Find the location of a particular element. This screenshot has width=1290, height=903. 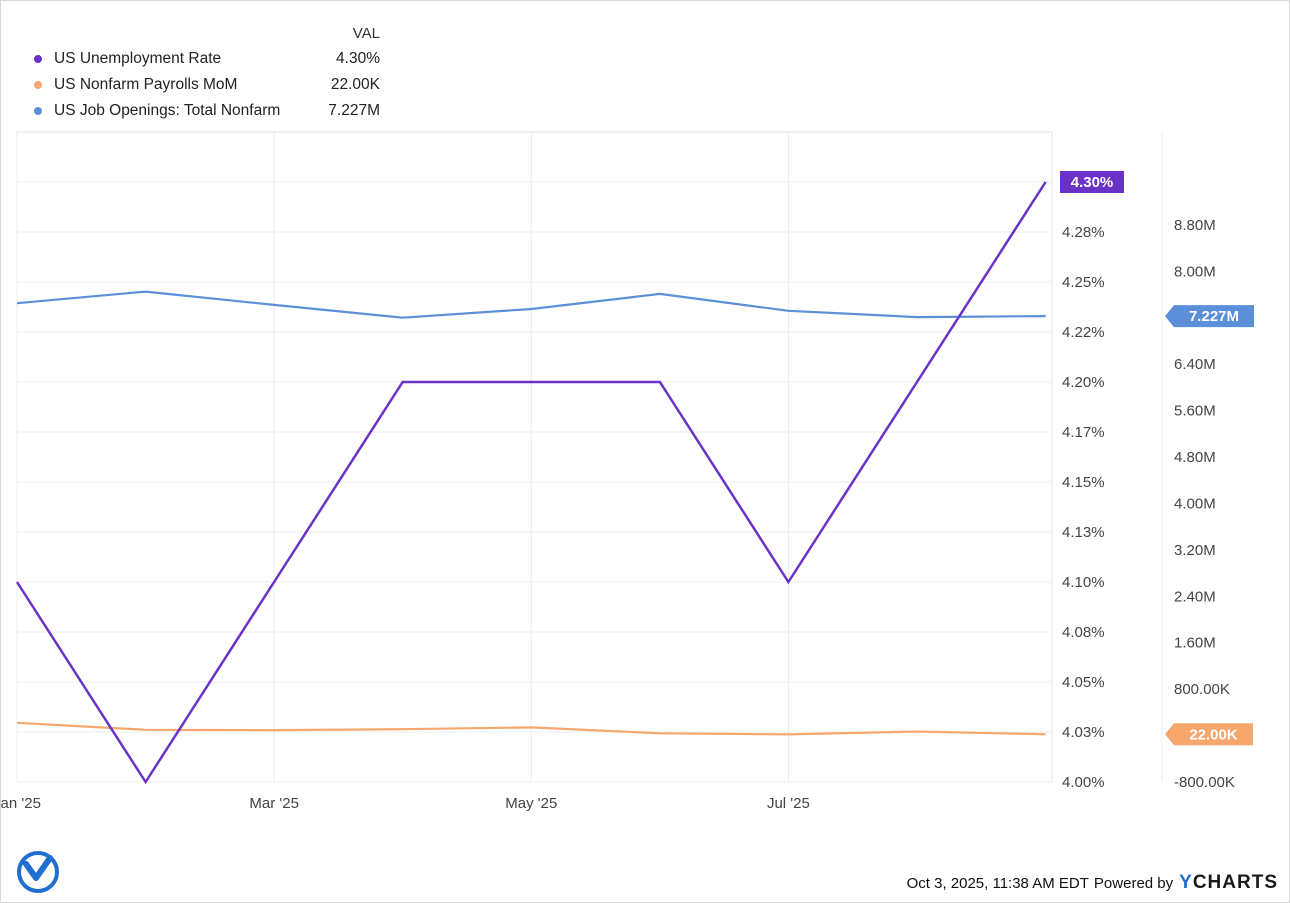

legend-item-job-openings: US Job Openings: Total Nonfarm 7.227M is located at coordinates (205, 111).